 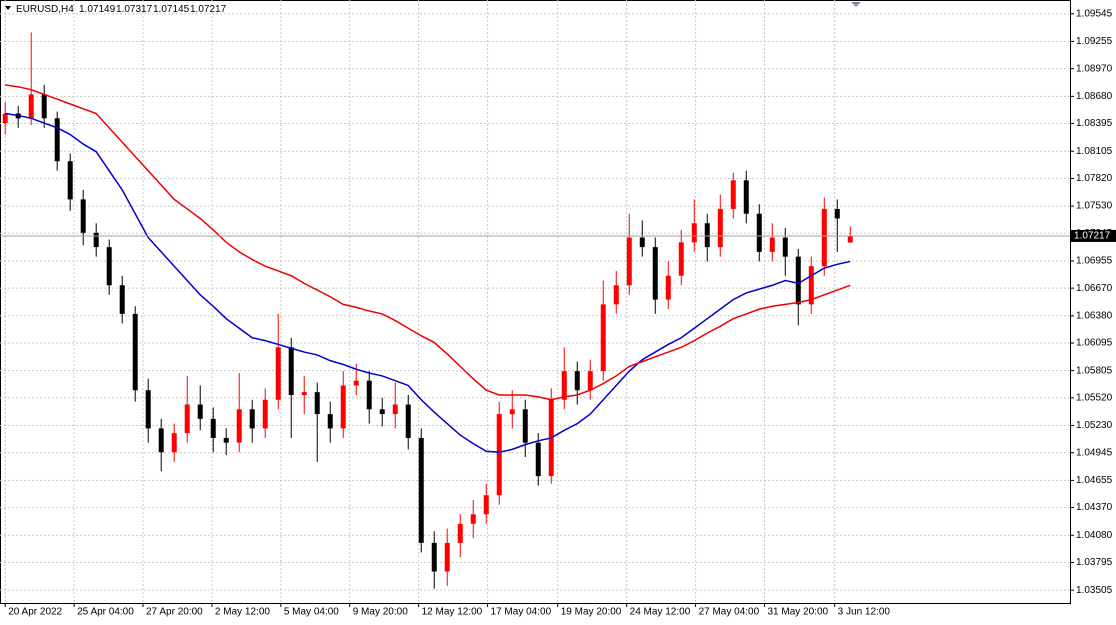 I want to click on x-tick-label: 27 May 04:00, so click(x=729, y=612).